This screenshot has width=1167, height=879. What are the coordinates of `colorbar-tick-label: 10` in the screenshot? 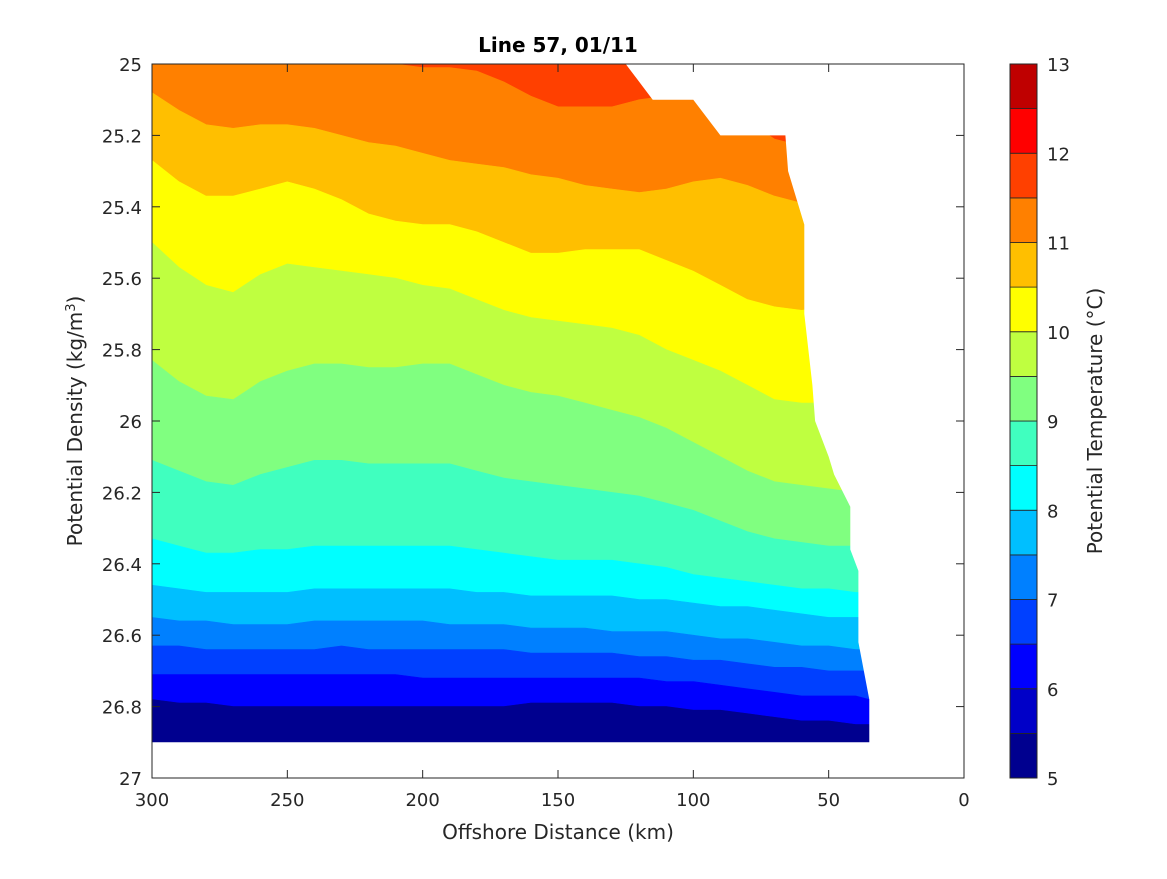 It's located at (1058, 333).